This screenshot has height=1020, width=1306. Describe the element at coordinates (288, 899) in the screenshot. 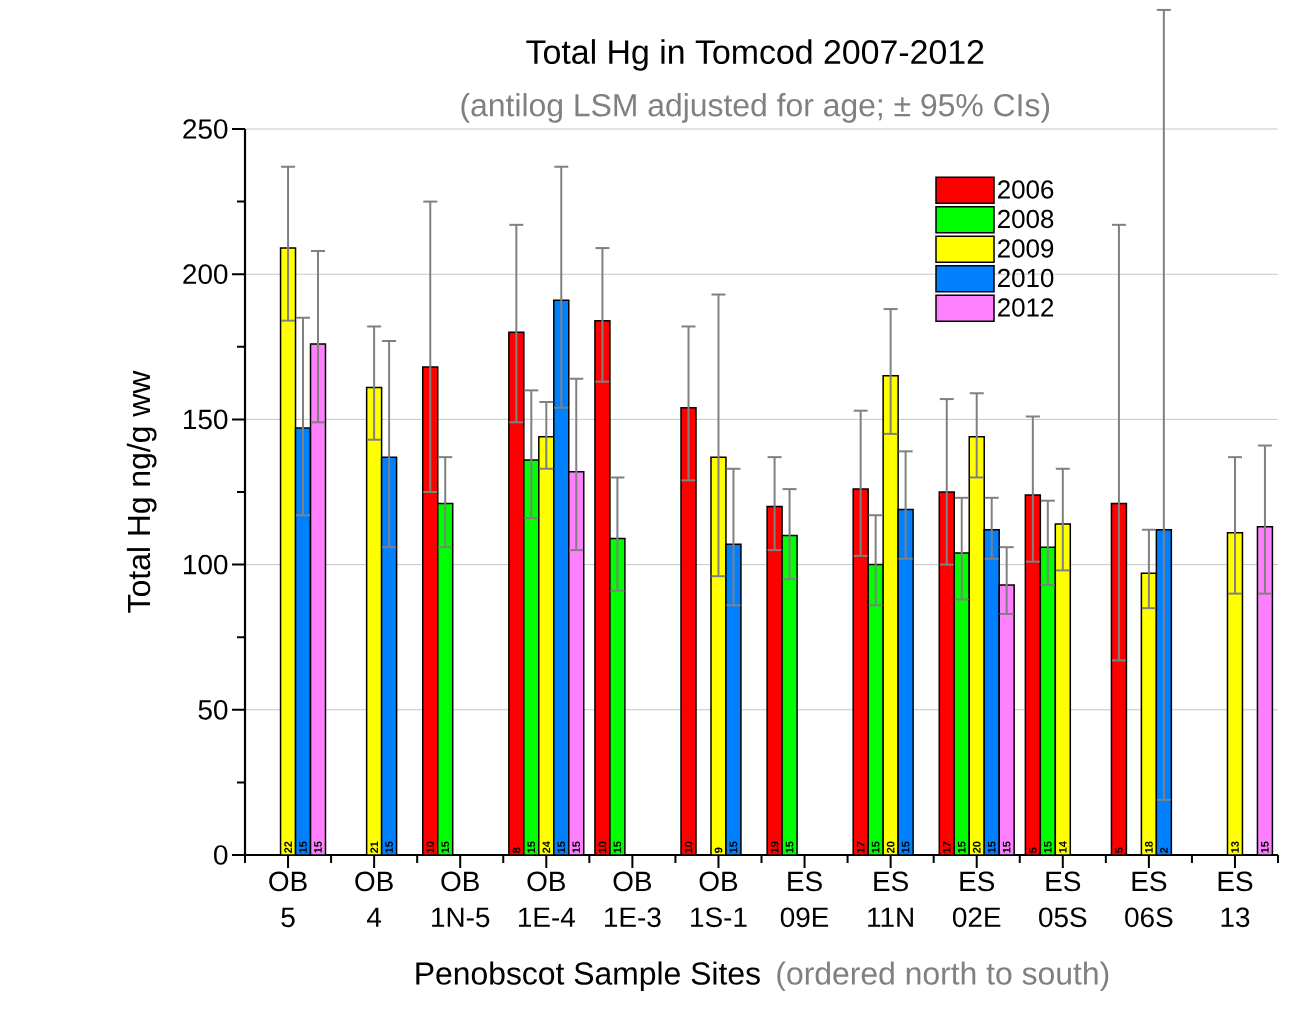

I see `x-tick-label: OB 5` at that location.